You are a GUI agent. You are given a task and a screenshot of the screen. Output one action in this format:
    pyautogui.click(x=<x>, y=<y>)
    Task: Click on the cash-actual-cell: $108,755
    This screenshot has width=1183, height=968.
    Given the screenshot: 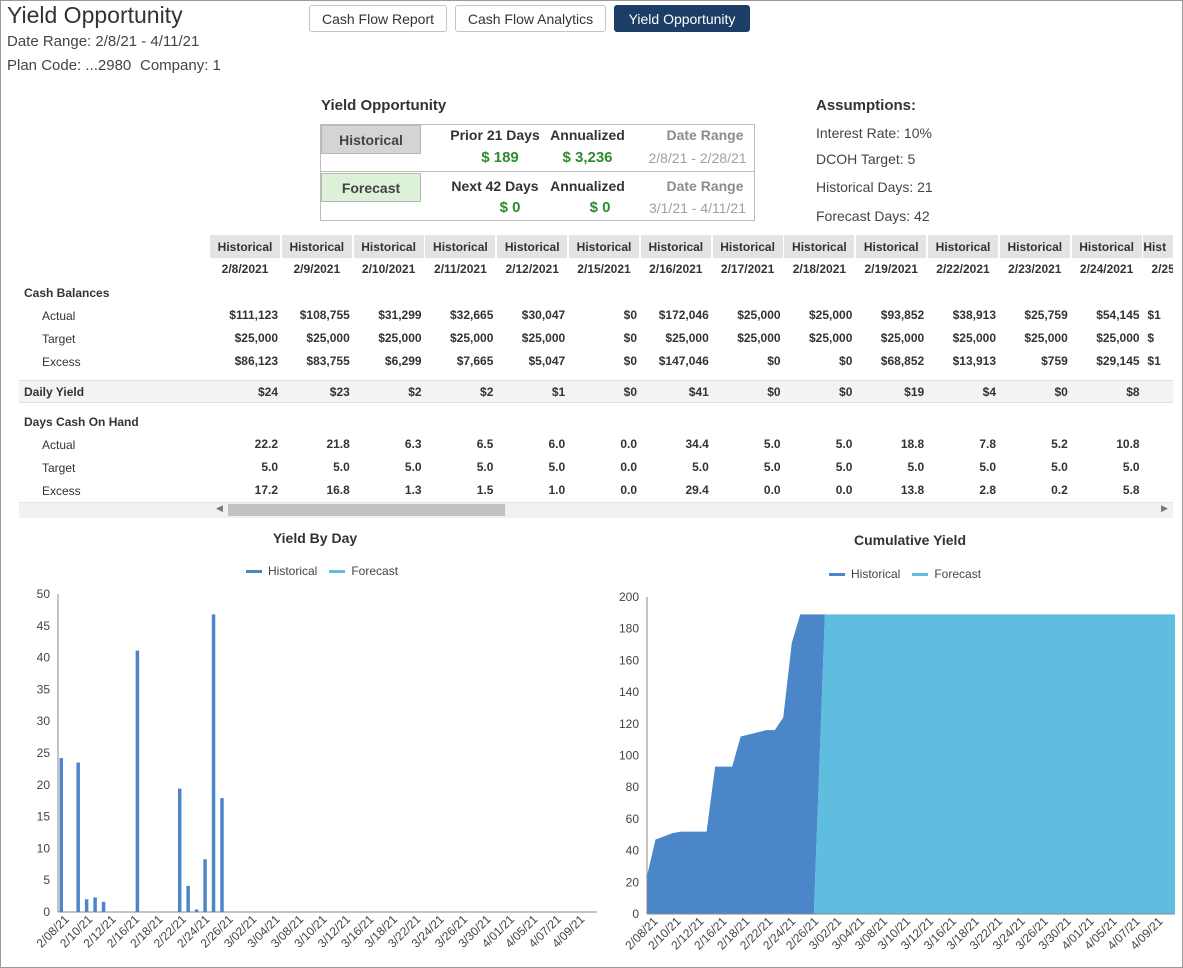 What is the action you would take?
    pyautogui.click(x=324, y=315)
    